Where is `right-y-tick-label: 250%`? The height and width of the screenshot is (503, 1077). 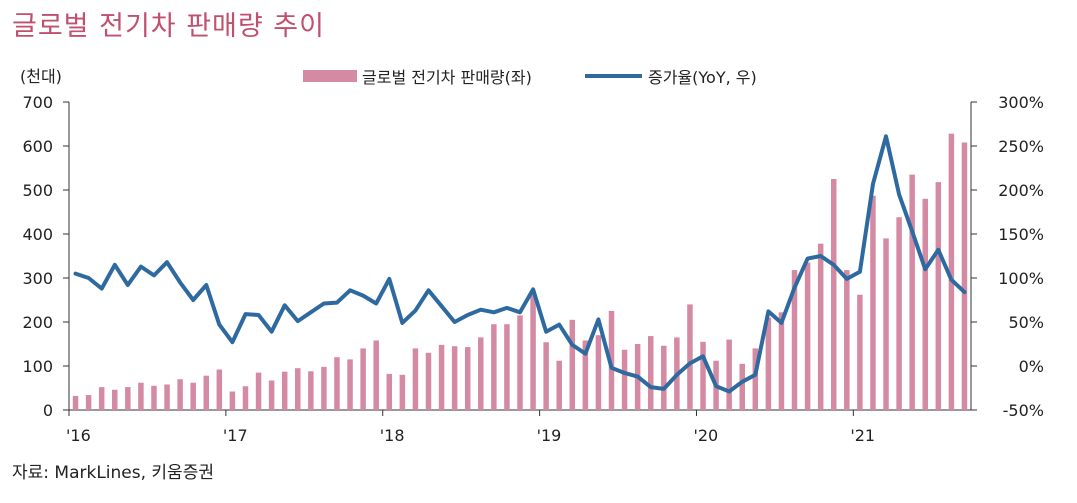
right-y-tick-label: 250% is located at coordinates (1021, 146).